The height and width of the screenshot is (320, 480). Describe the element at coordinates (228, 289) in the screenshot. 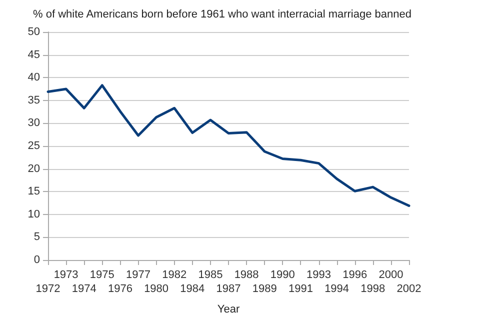

I see `x-tick-label: 1987` at that location.